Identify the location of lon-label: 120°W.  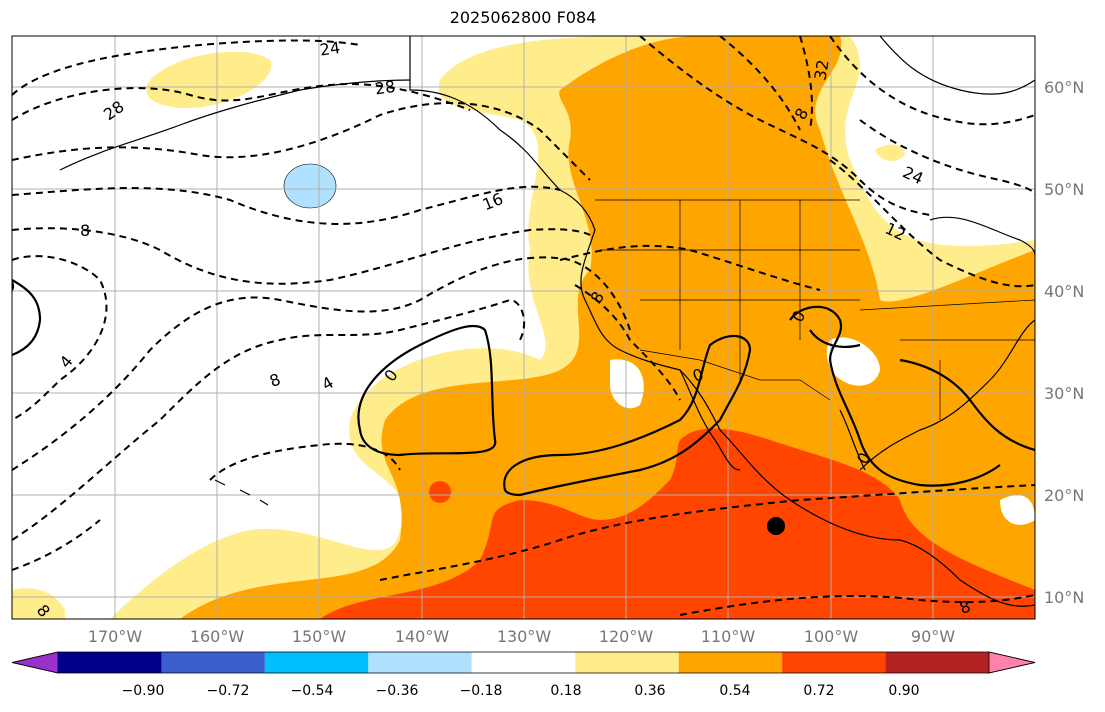
(626, 636).